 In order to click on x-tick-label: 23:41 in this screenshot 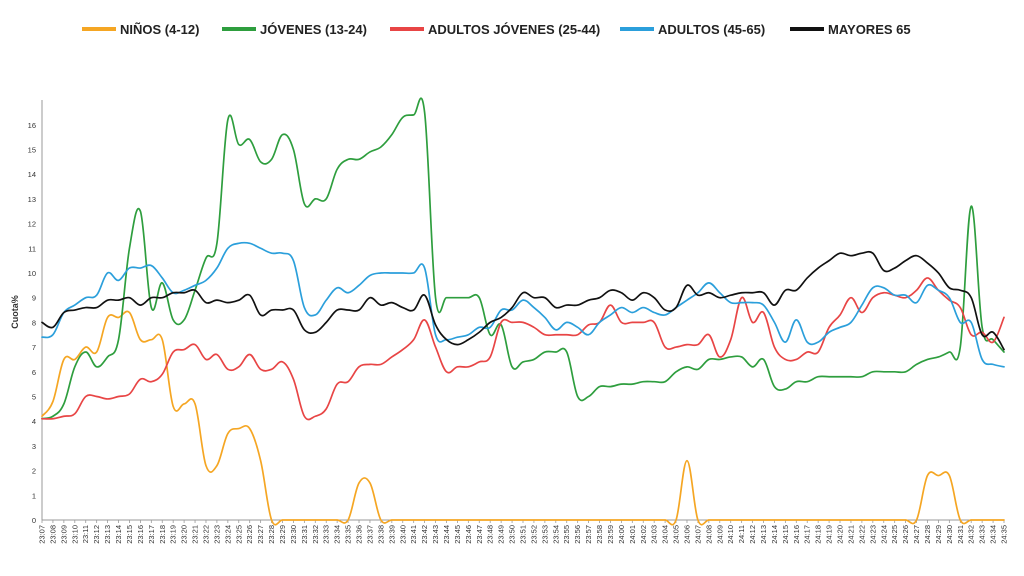, I will do `click(413, 534)`.